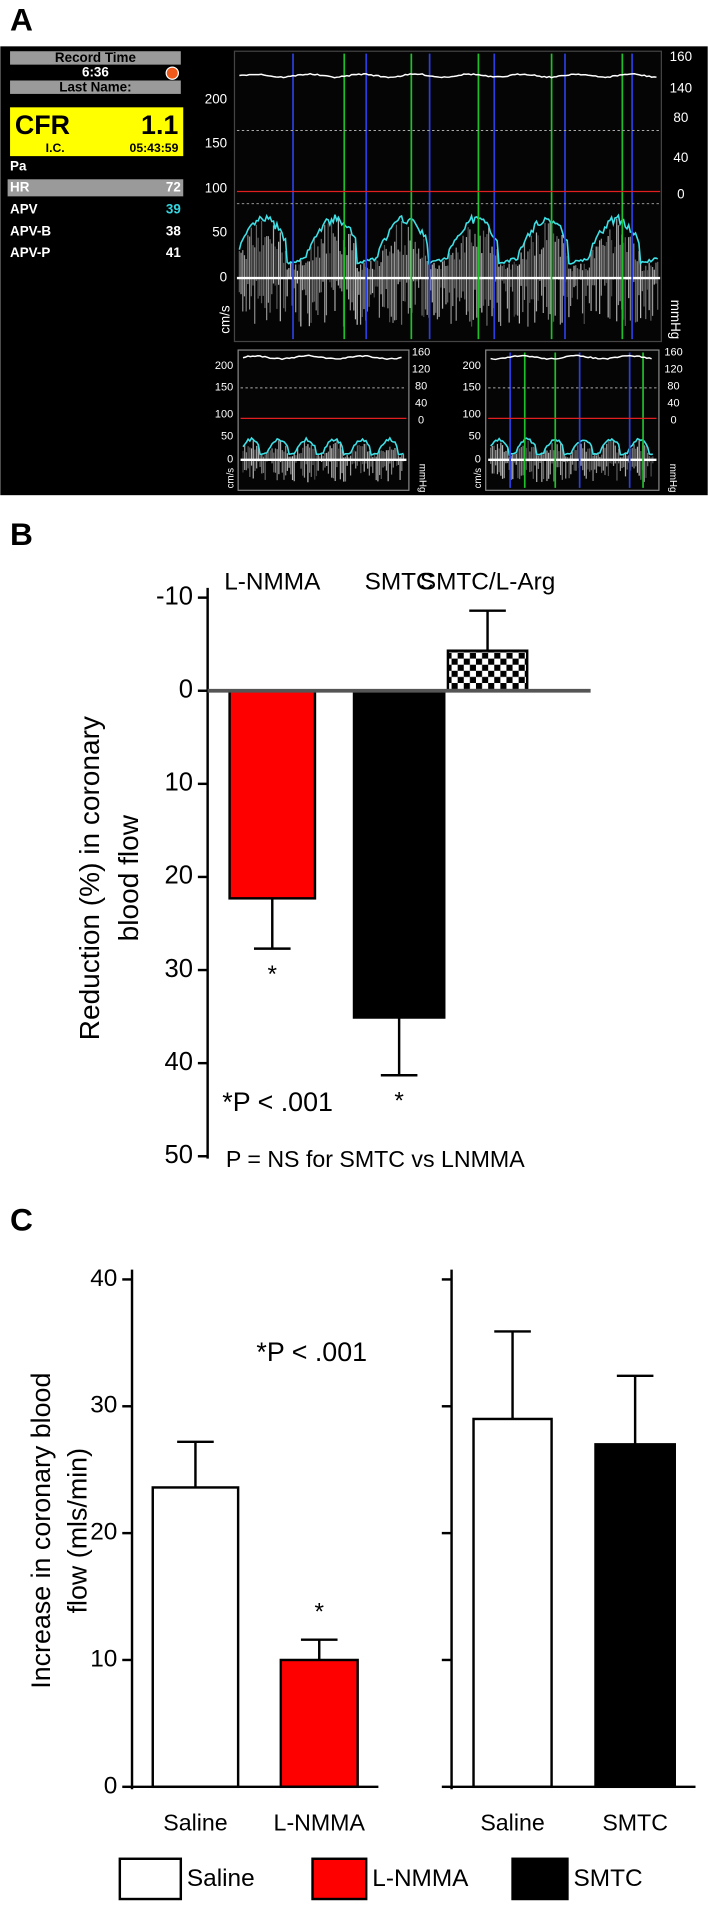 The height and width of the screenshot is (1910, 708). I want to click on ic-label: I.C., so click(55, 148).